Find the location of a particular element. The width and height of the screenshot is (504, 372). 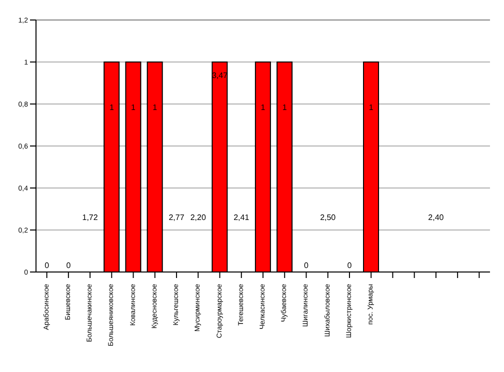

annotation: 2,40 is located at coordinates (436, 217).